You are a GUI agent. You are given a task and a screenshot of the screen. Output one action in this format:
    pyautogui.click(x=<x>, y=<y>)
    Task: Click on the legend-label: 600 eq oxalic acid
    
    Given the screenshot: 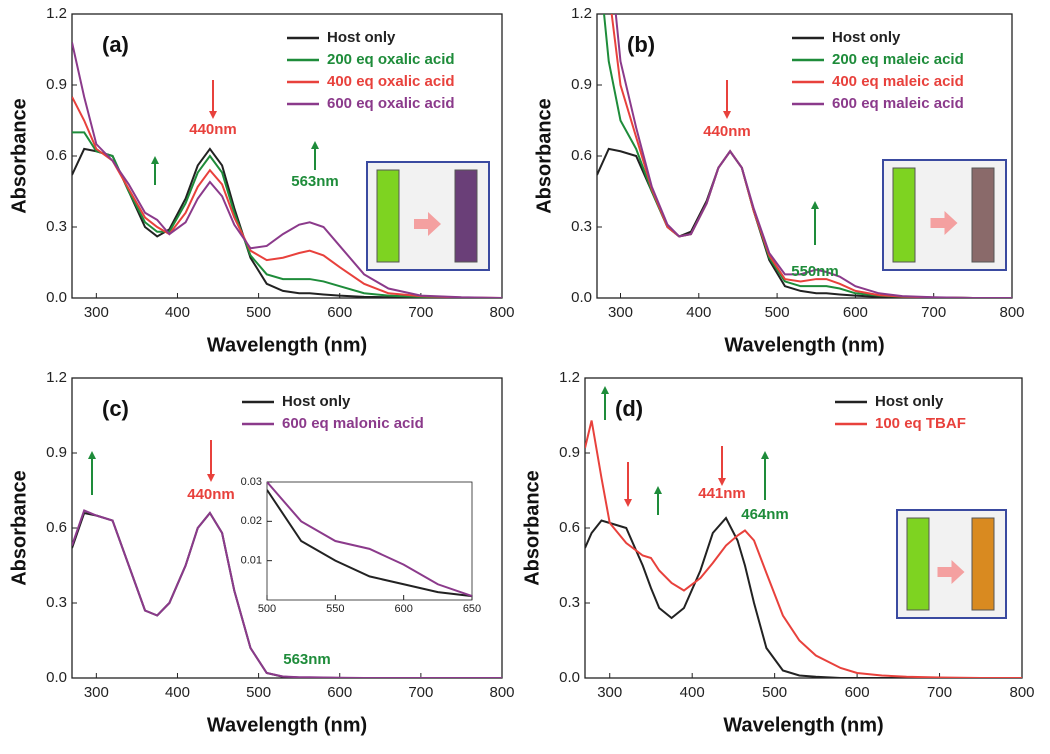 What is the action you would take?
    pyautogui.click(x=391, y=103)
    